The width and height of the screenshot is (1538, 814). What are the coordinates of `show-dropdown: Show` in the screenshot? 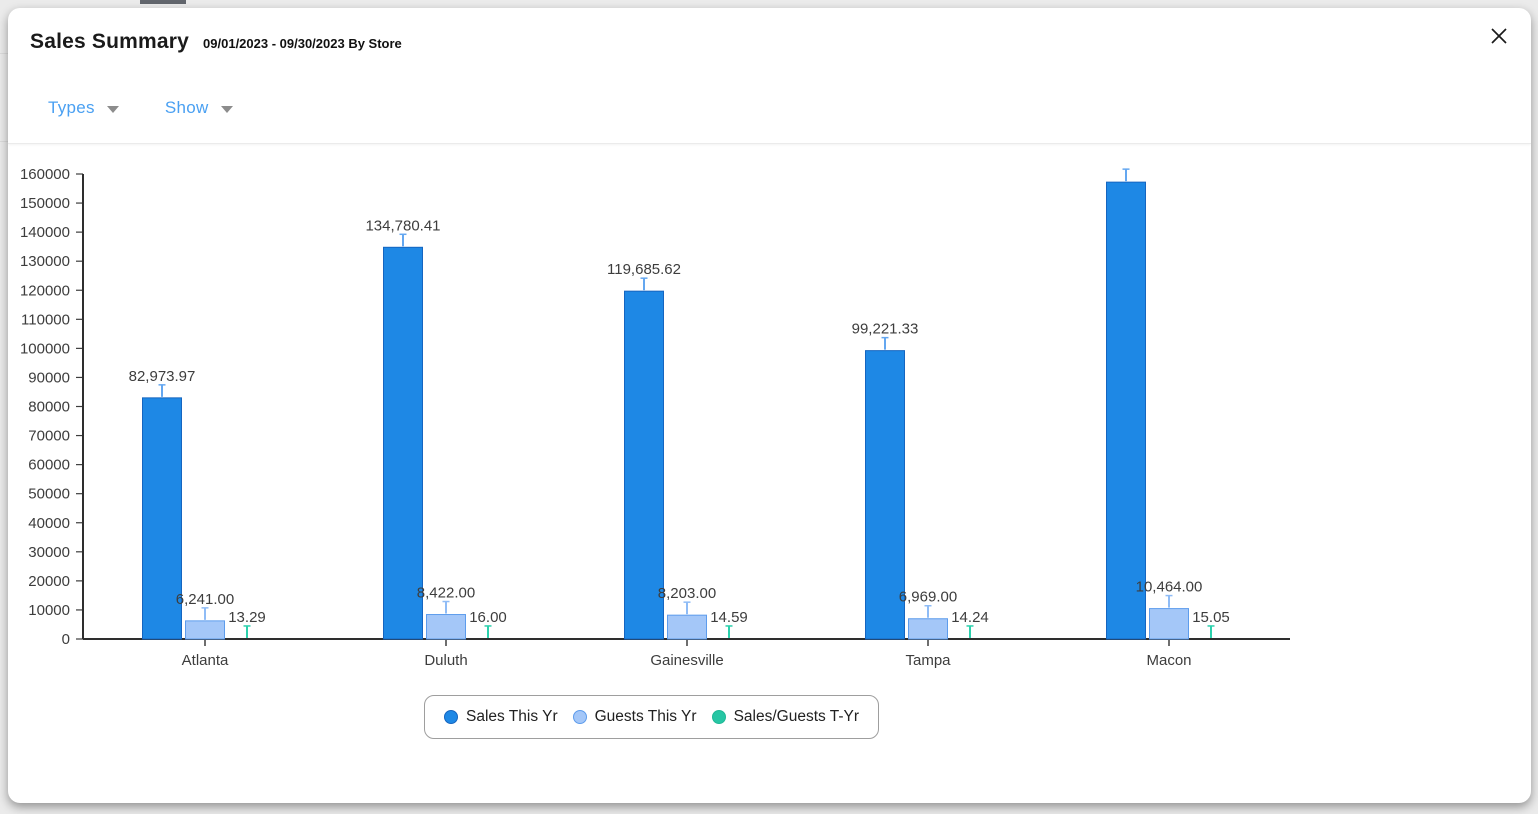 It's located at (199, 108).